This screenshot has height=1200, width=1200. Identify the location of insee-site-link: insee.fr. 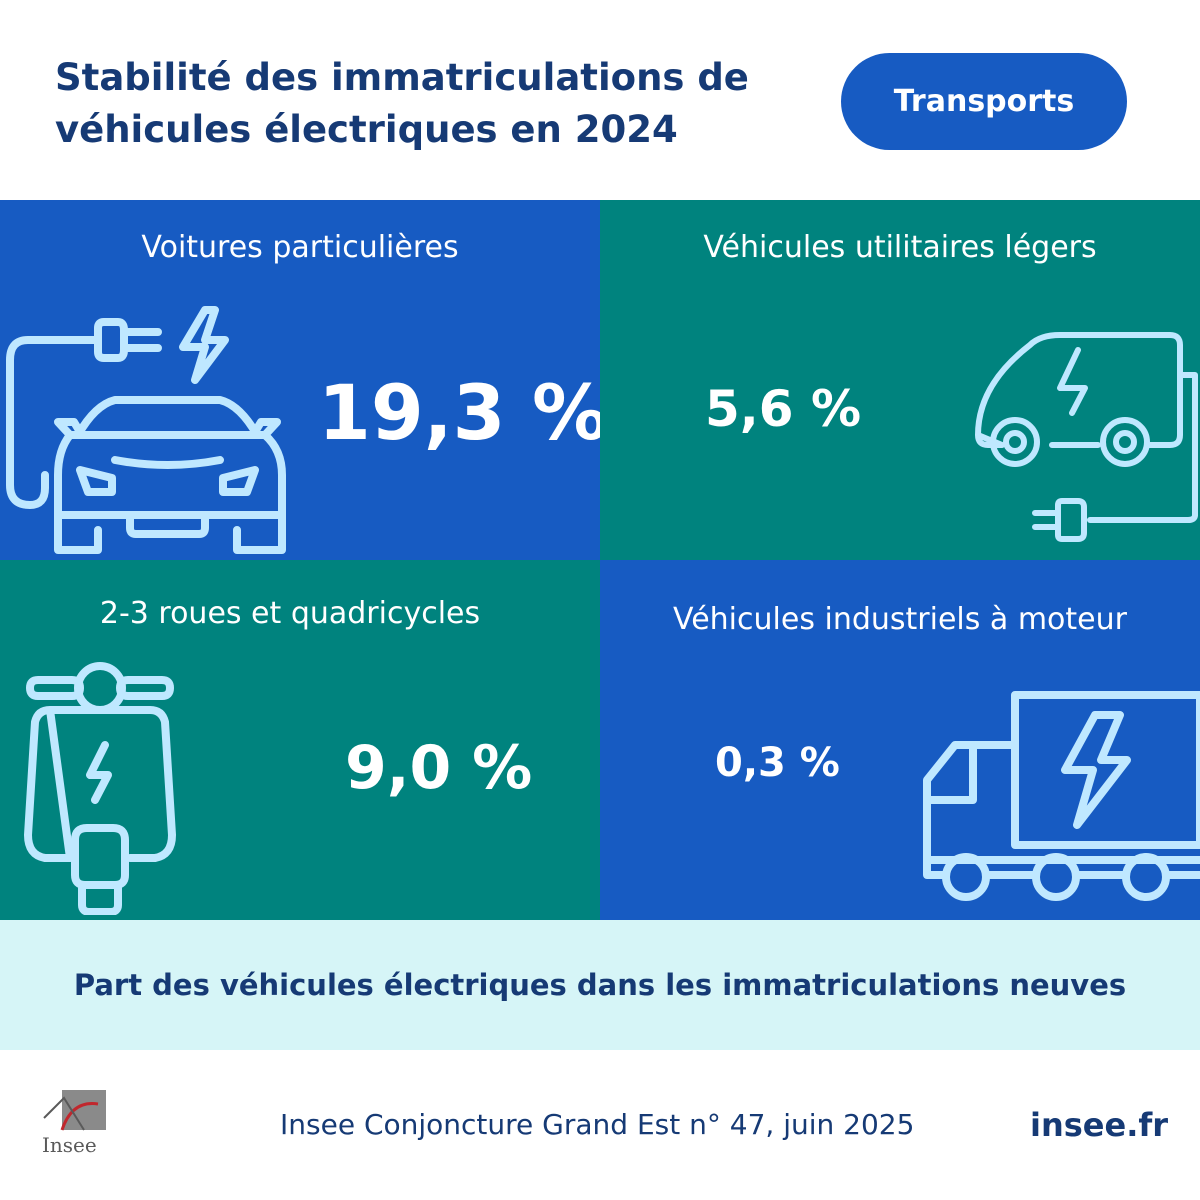
(1099, 1125).